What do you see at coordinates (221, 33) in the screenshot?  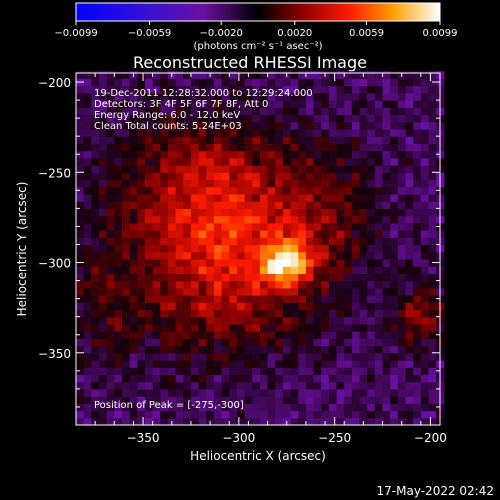 I see `colorbar-tick-label: −0.0020` at bounding box center [221, 33].